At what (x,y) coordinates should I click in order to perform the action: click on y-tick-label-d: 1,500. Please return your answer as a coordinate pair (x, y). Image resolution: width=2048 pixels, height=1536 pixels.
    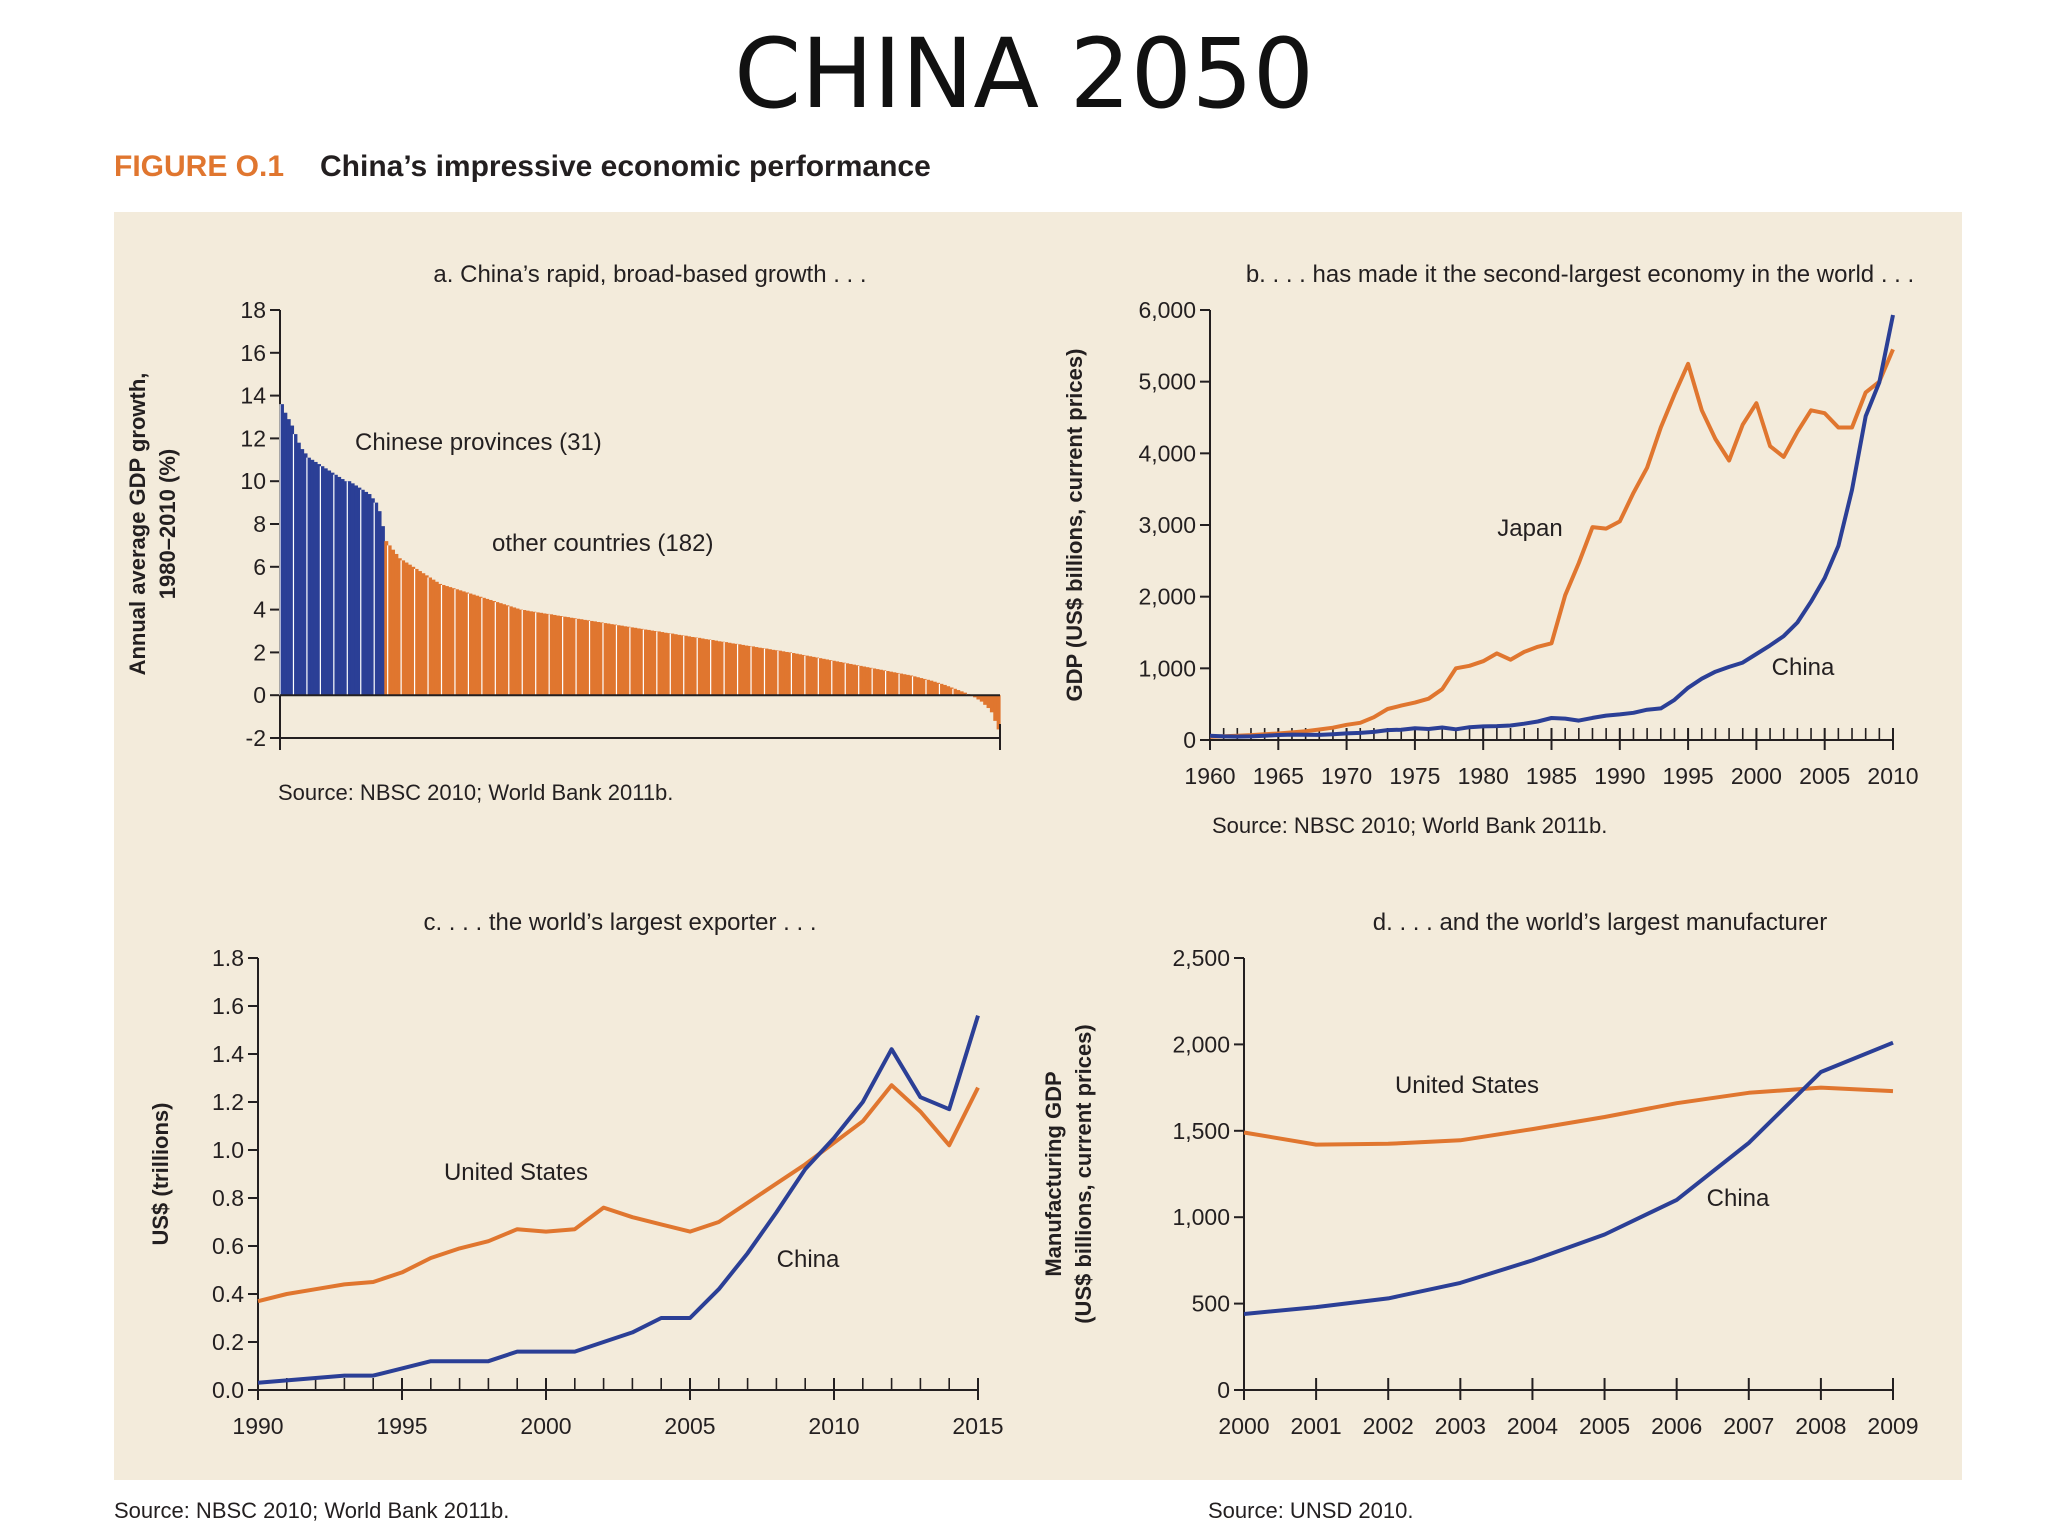
    Looking at the image, I should click on (1201, 1131).